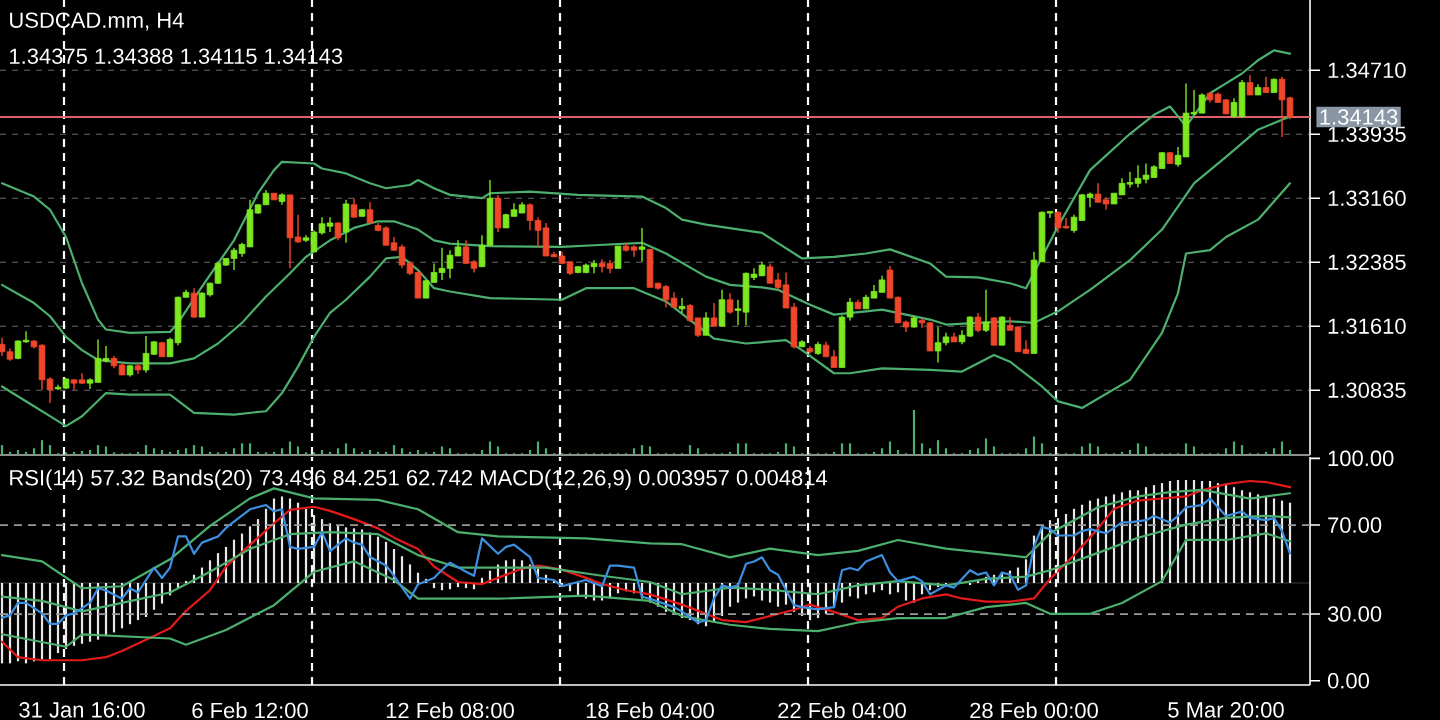 This screenshot has height=720, width=1440. What do you see at coordinates (1367, 262) in the screenshot?
I see `y-tick-label: 1.32385` at bounding box center [1367, 262].